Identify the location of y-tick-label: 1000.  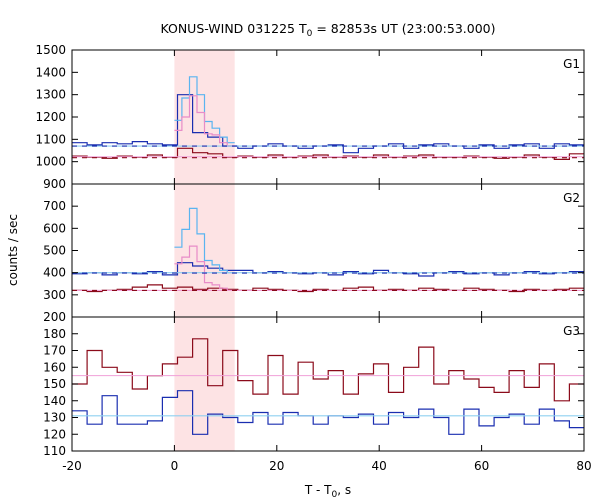
(50, 162).